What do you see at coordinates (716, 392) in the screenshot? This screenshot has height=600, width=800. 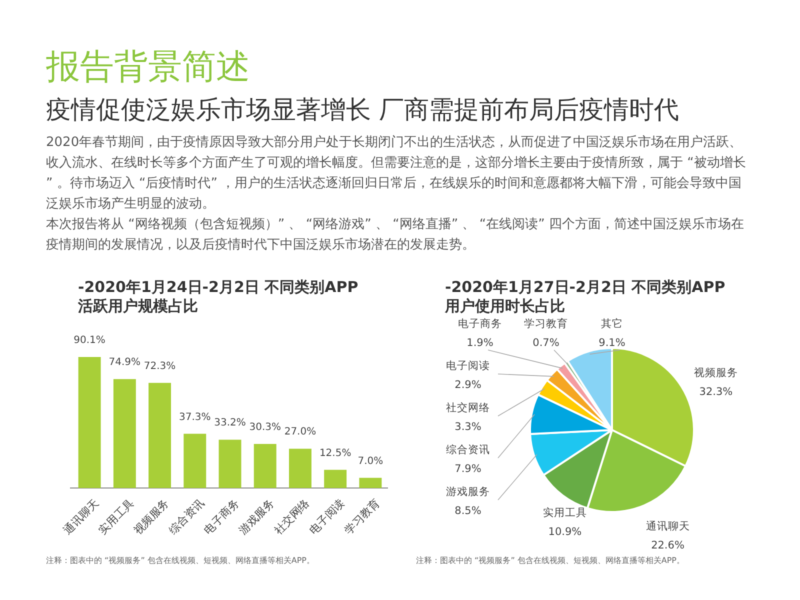 I see `data-label: 32.3%` at bounding box center [716, 392].